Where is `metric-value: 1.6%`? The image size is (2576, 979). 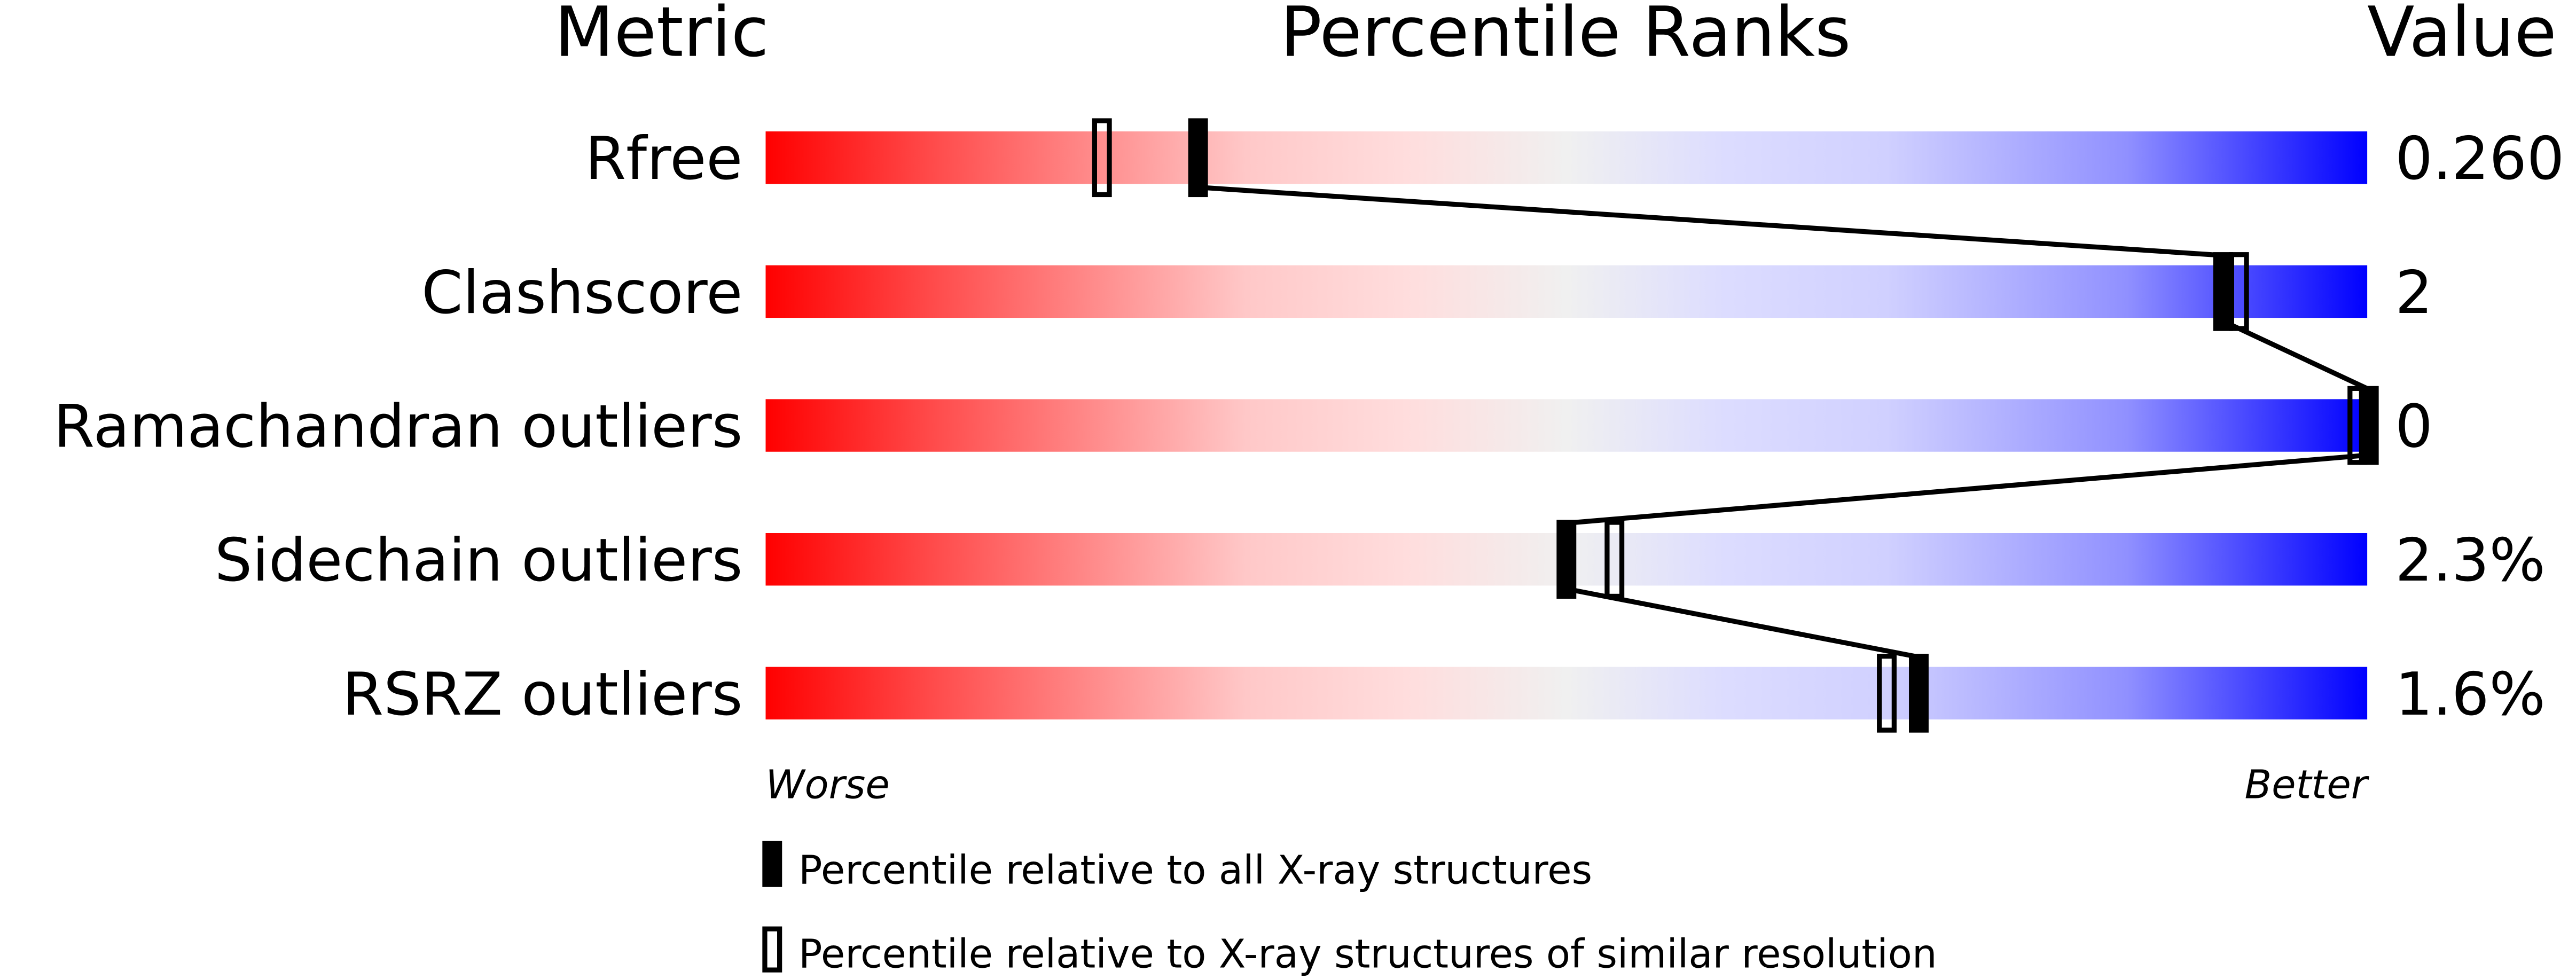 metric-value: 1.6% is located at coordinates (2470, 694).